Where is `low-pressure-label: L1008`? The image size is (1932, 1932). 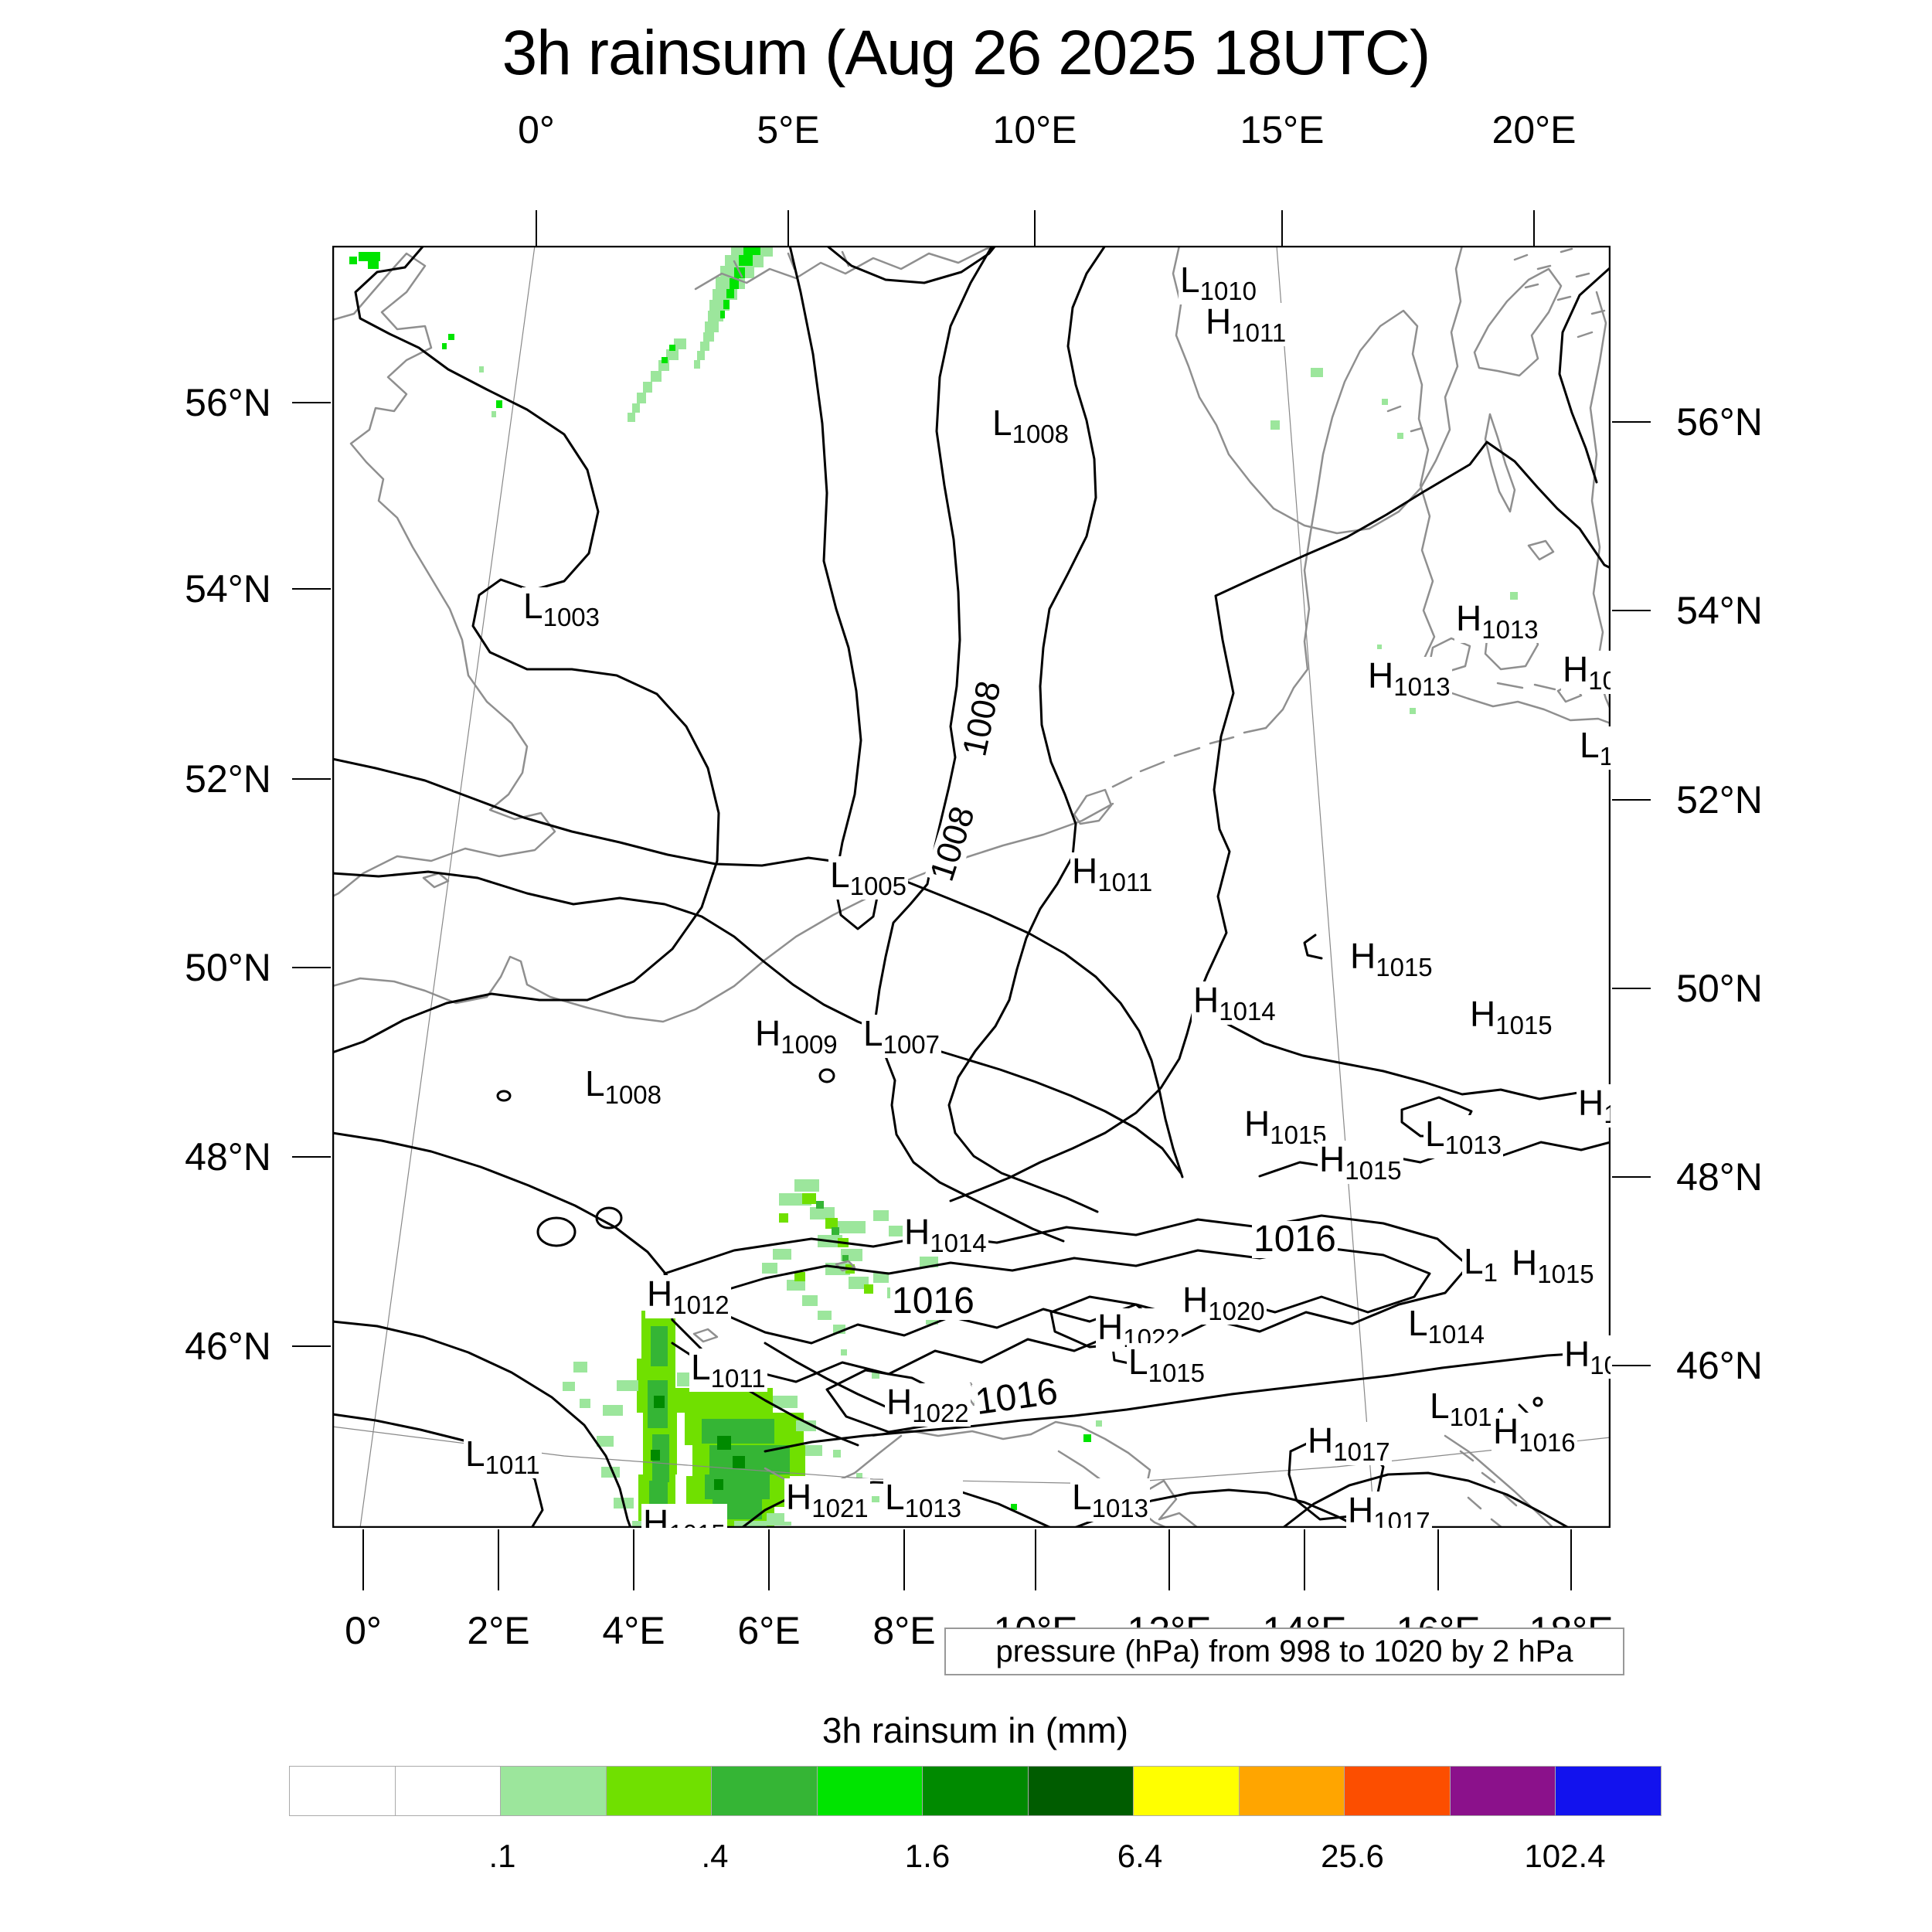
low-pressure-label: L1008 is located at coordinates (1031, 425).